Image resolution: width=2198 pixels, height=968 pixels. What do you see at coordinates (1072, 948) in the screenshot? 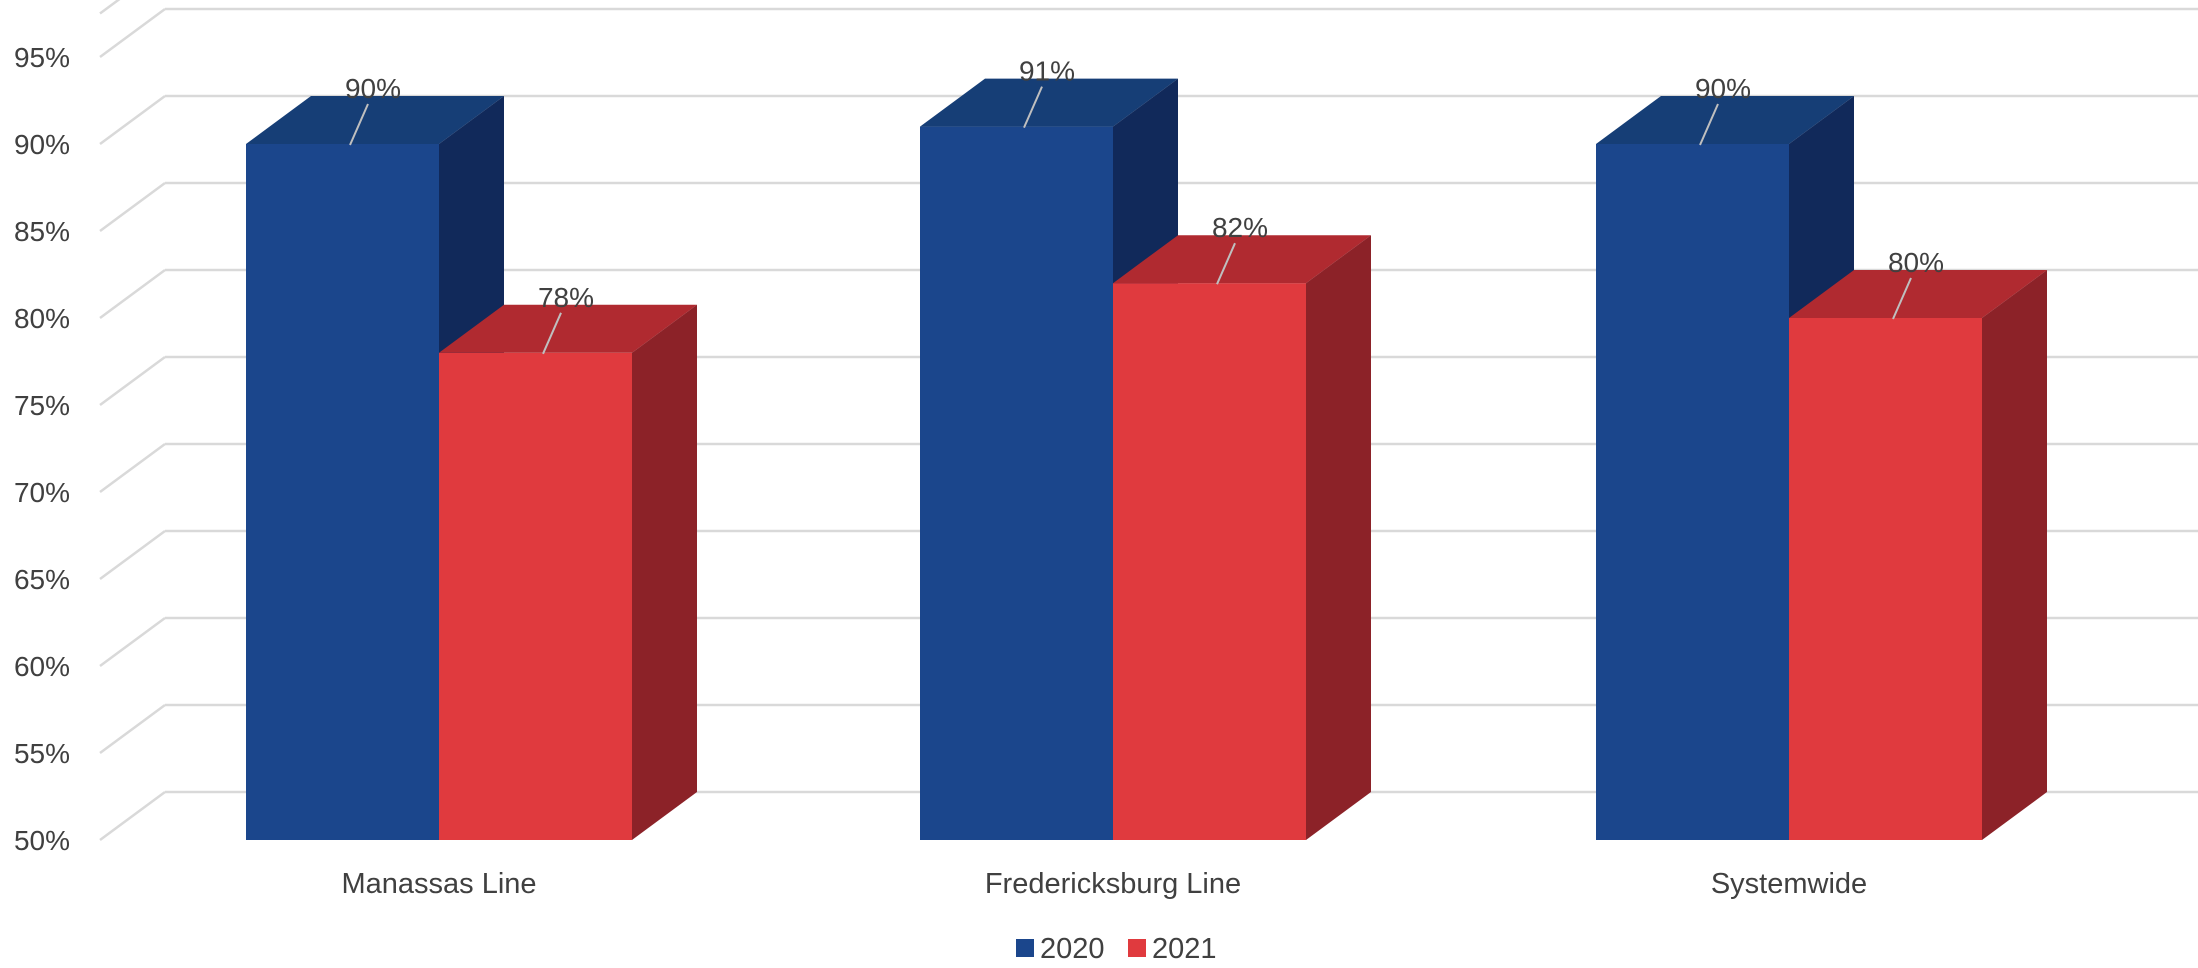
I see `legend-label: 2020` at bounding box center [1072, 948].